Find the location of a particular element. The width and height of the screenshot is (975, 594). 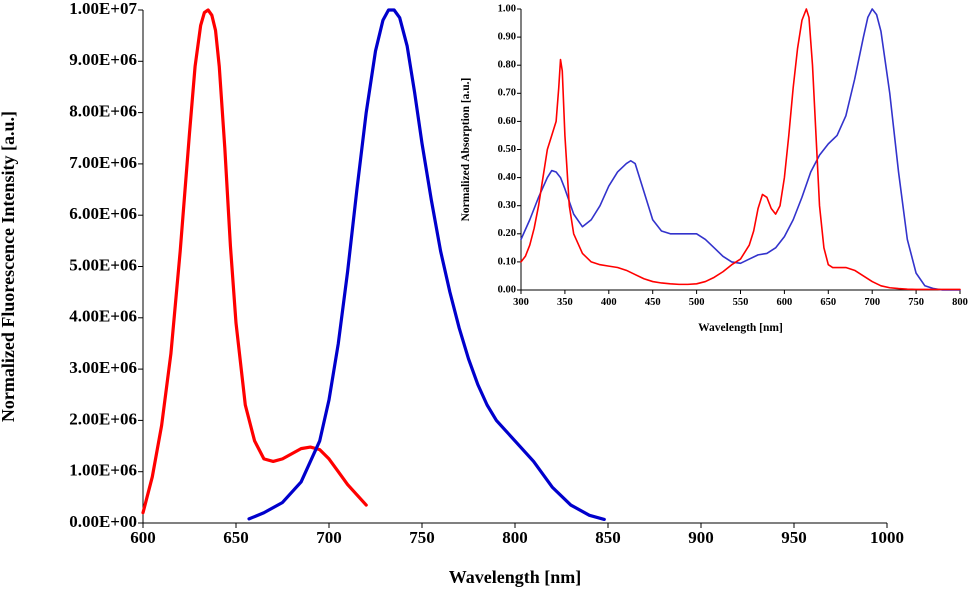

inset-x-tick-label: 550 is located at coordinates (741, 302).